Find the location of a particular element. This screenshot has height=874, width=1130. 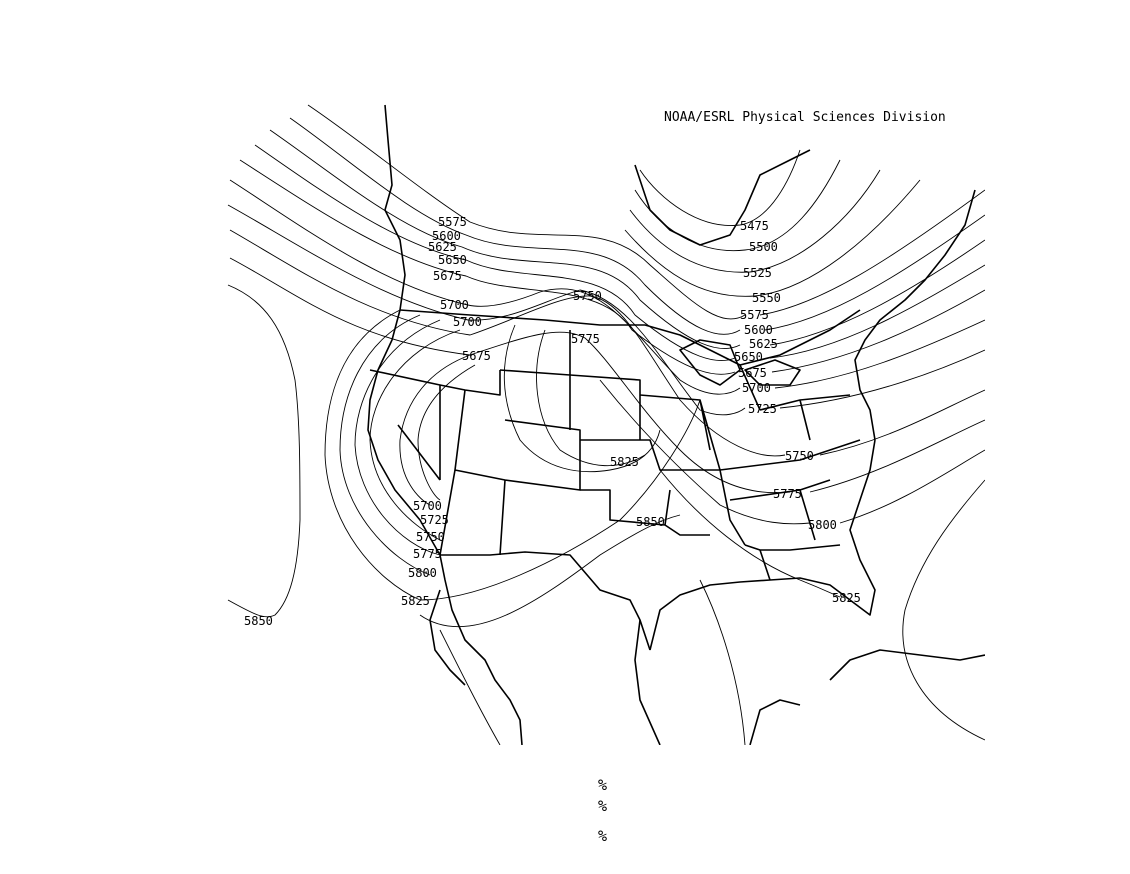

label-5850-pacific: 5850 is located at coordinates (258, 621).